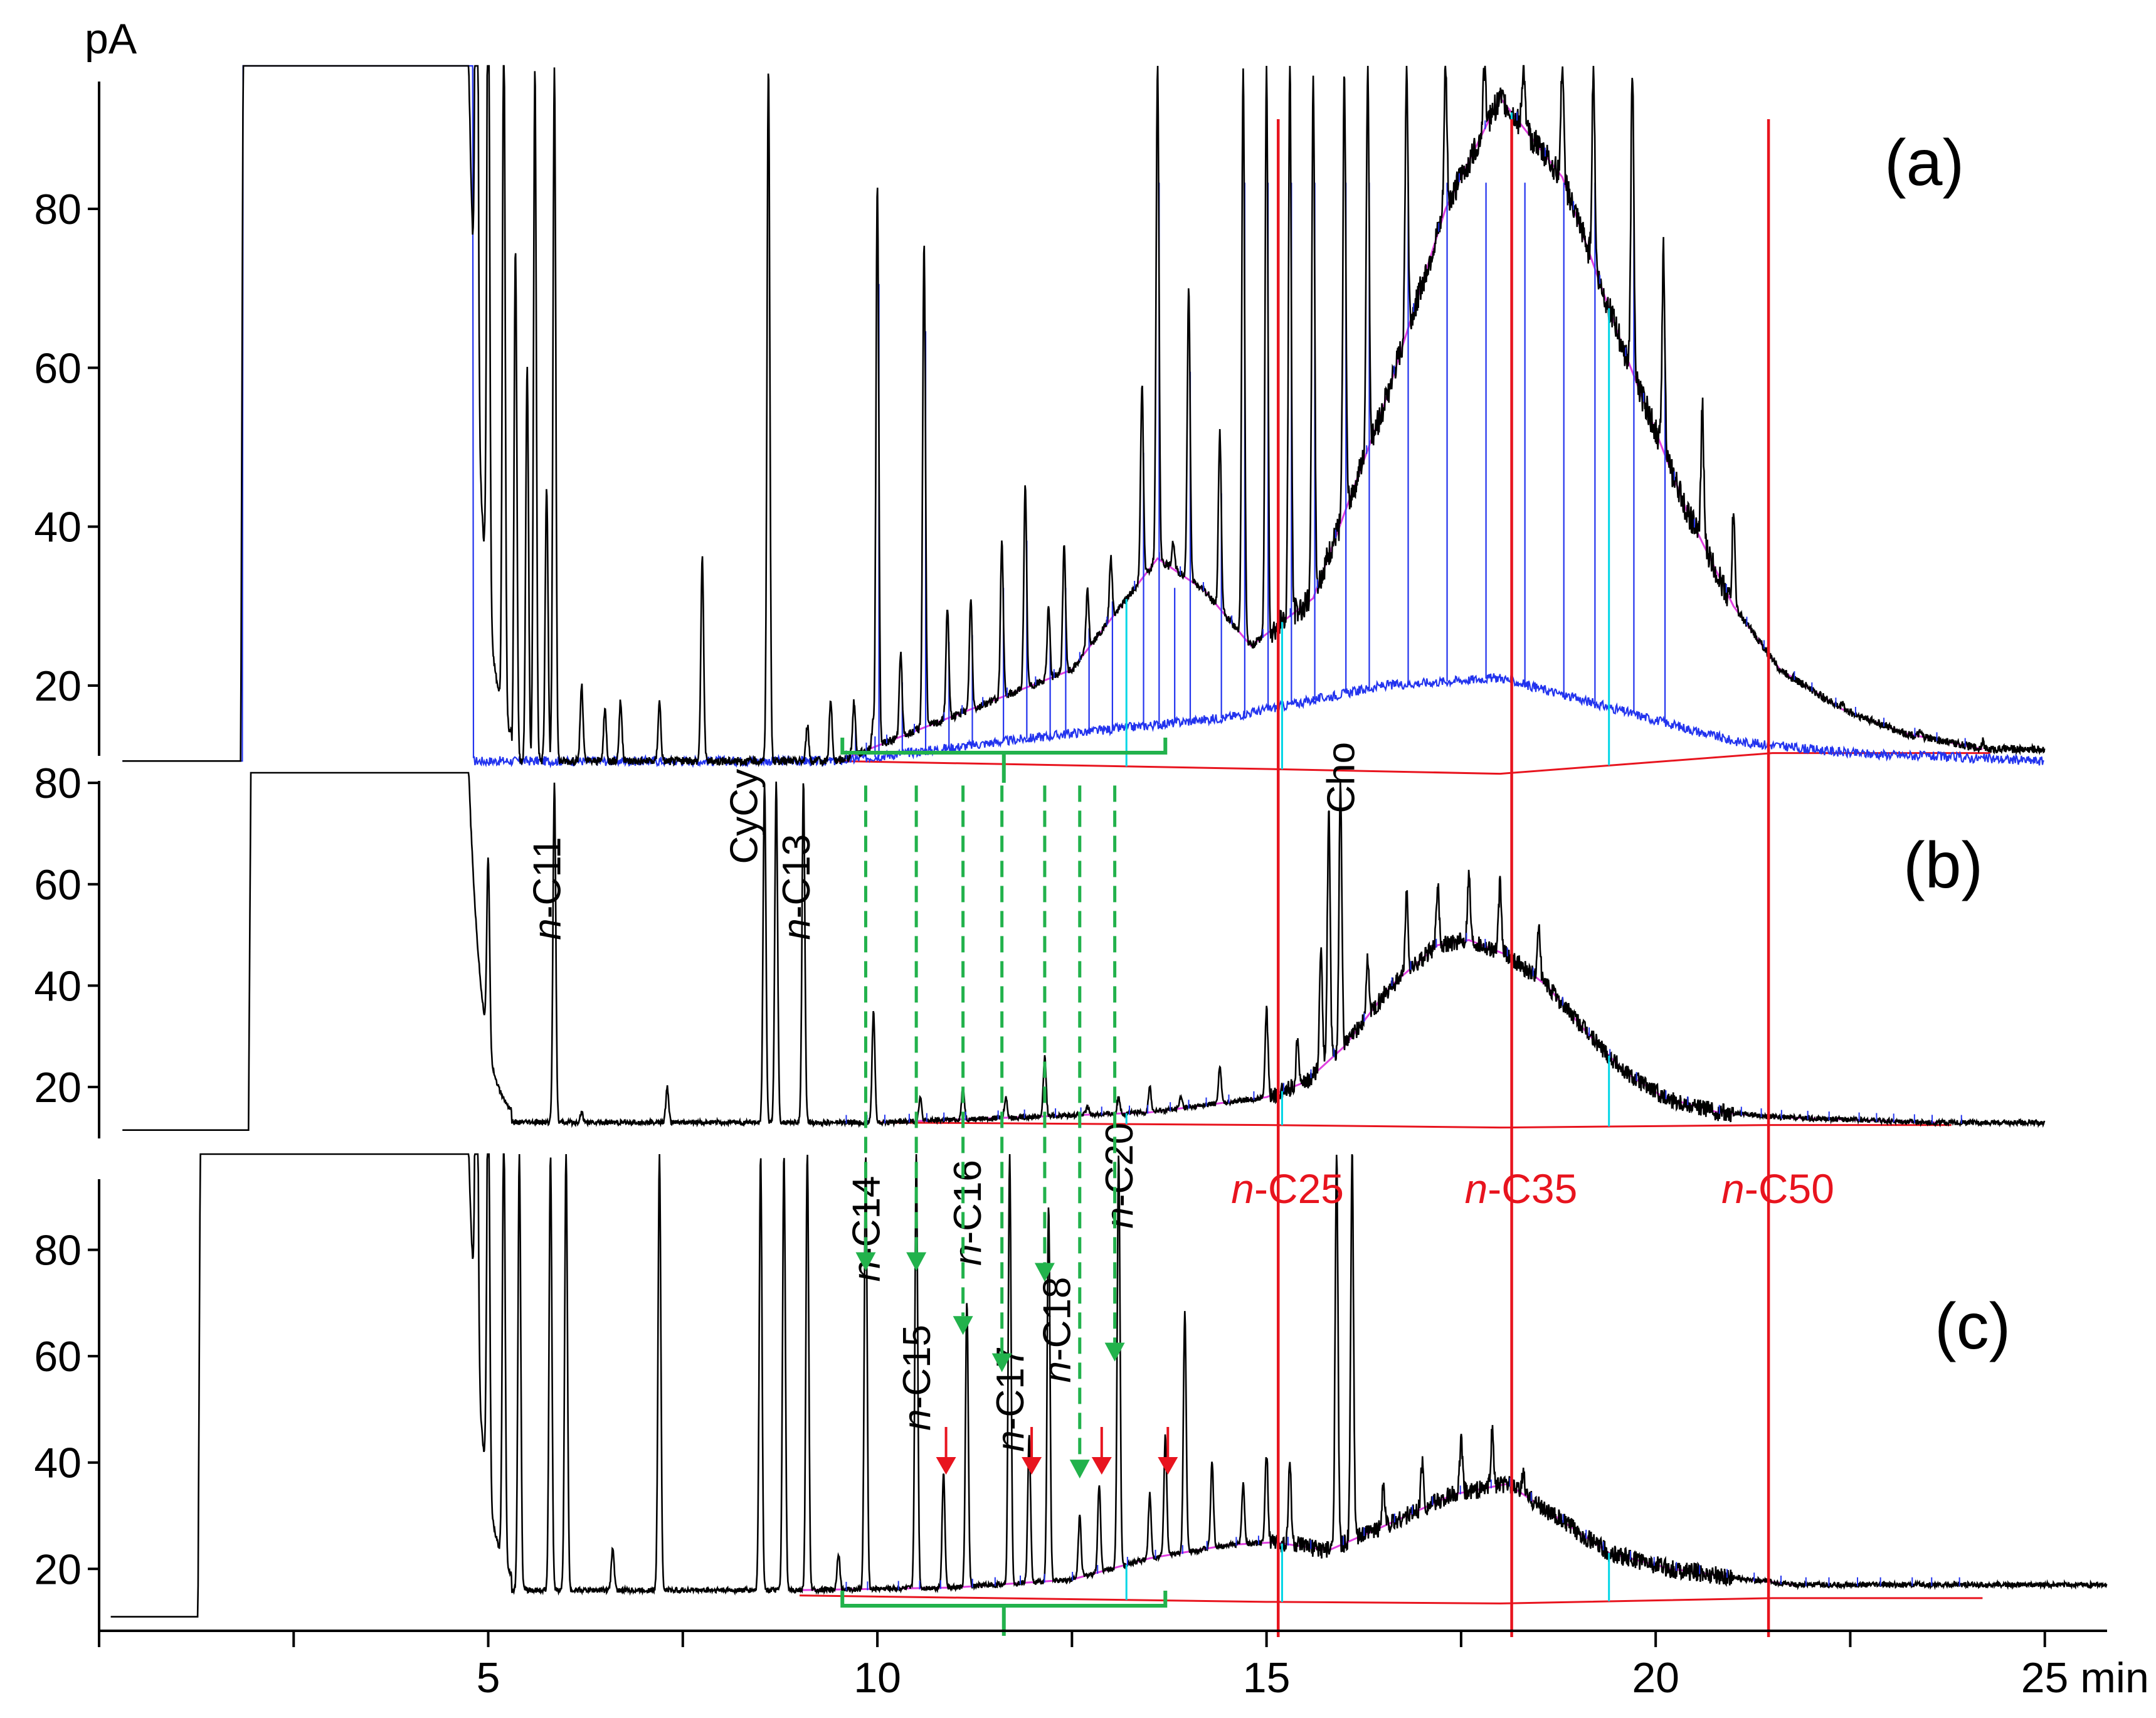 This screenshot has width=2156, height=1718. I want to click on peak-label: n-C20, so click(1119, 1176).